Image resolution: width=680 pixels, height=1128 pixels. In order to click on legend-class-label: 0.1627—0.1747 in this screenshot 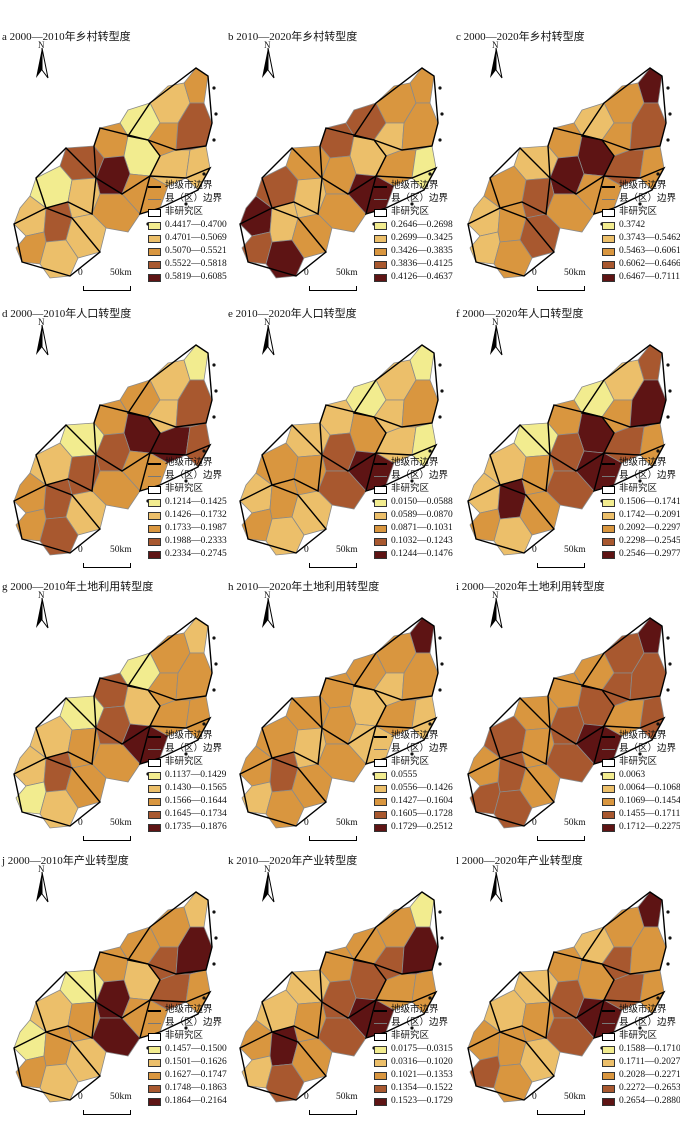, I will do `click(196, 1075)`.